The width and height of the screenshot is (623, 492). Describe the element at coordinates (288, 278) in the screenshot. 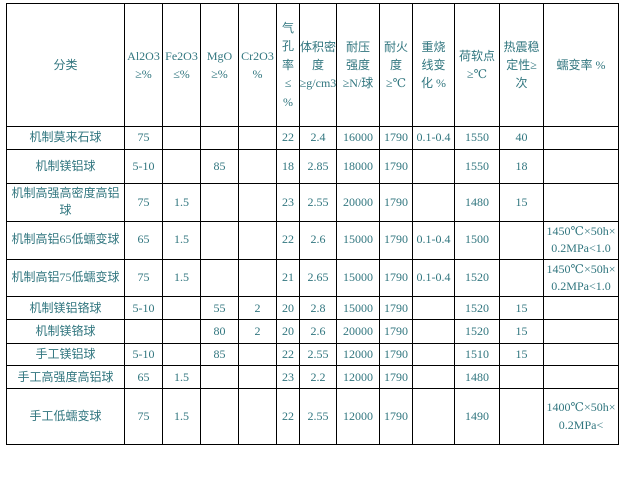

I see `cell-porosity: 21` at that location.